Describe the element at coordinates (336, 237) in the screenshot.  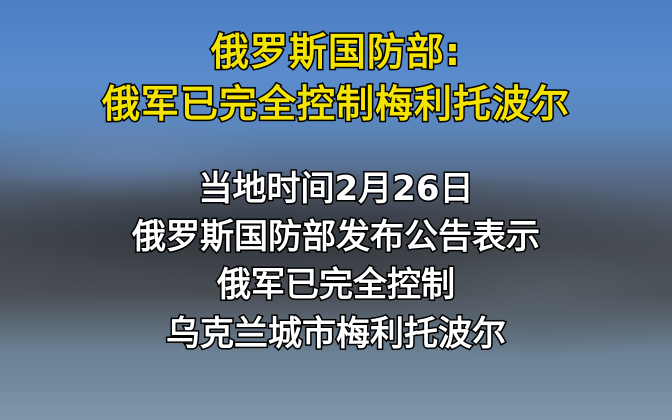
I see `caption-line-2: 俄罗斯国防部发布公告表示` at that location.